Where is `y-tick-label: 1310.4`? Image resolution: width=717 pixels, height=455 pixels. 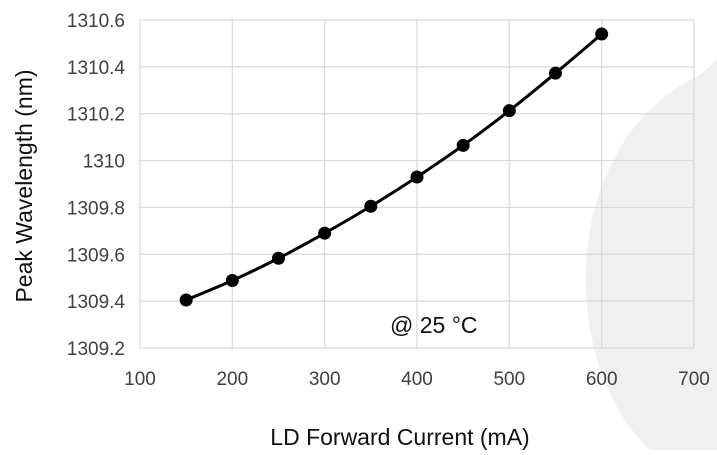 y-tick-label: 1310.4 is located at coordinates (96, 68).